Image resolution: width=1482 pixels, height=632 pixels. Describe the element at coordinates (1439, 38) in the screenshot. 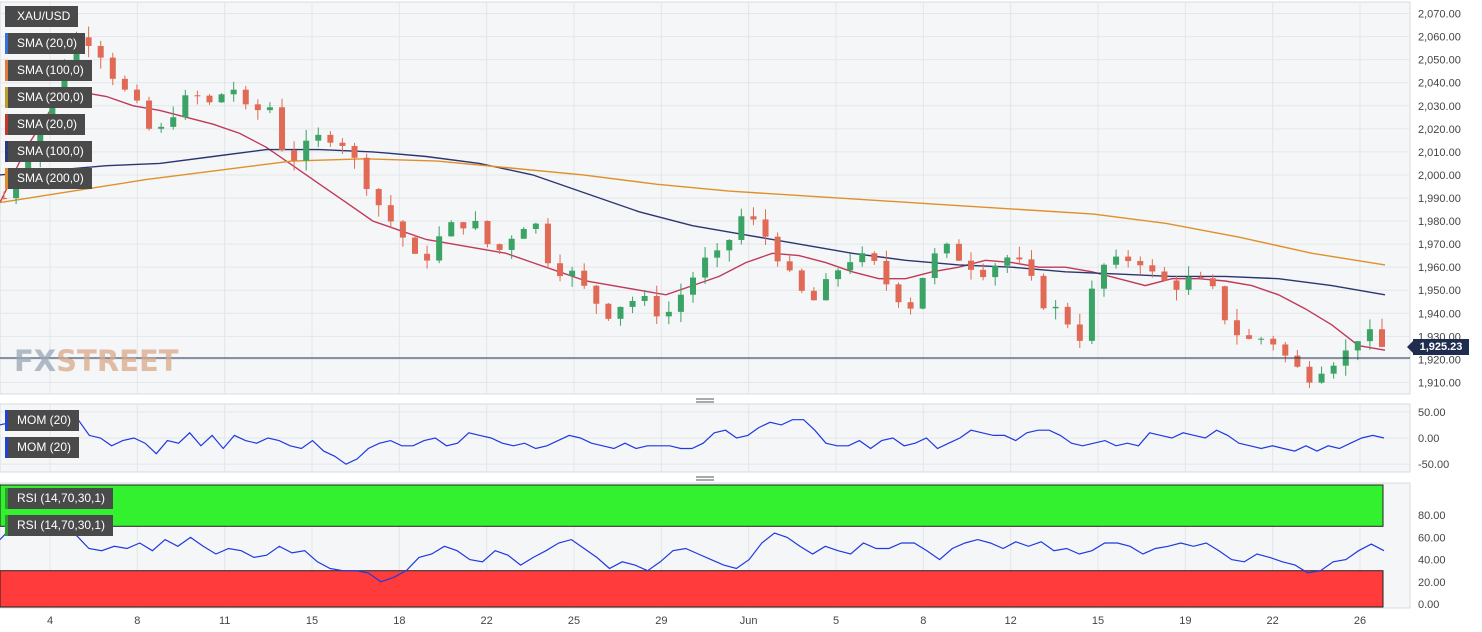

I see `price-tick-label: 2,060.00` at that location.